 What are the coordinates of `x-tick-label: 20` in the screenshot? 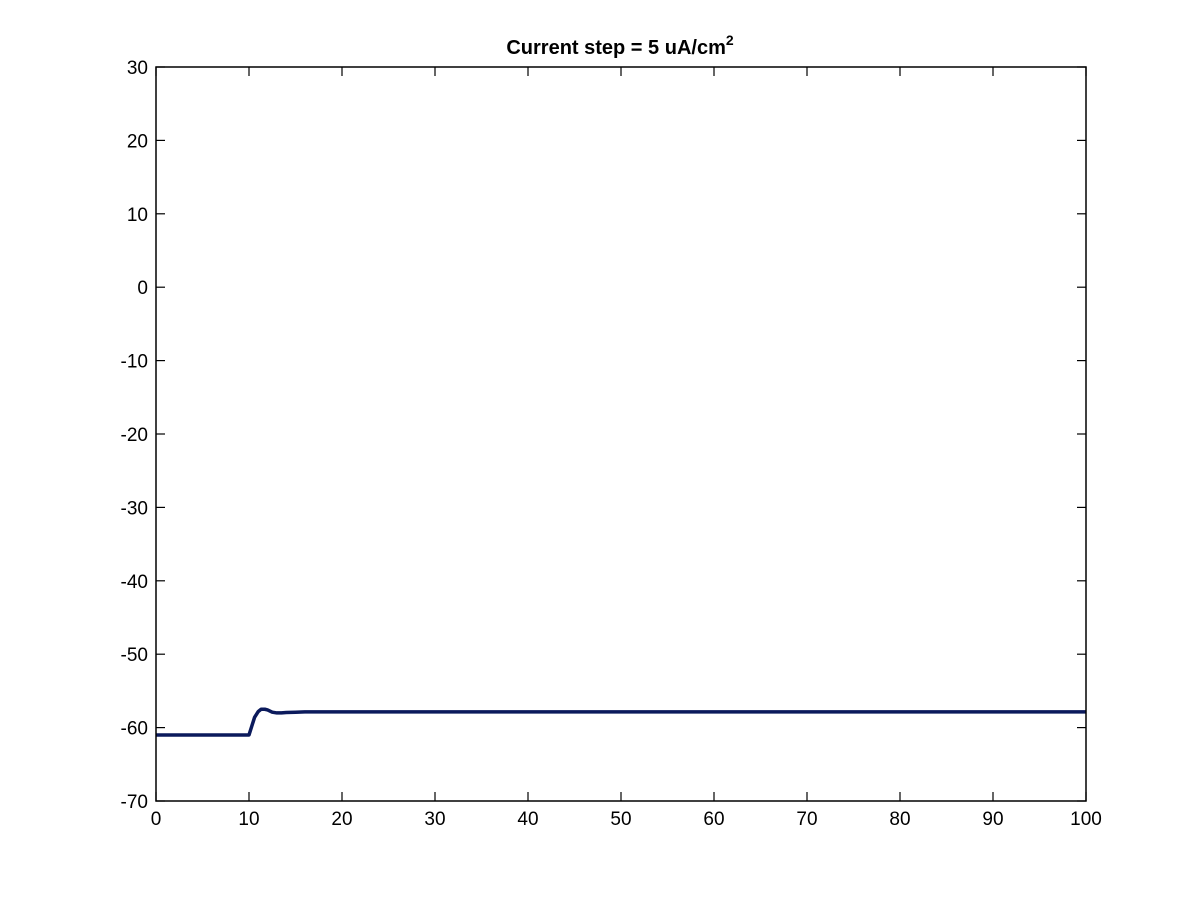 It's located at (341, 819).